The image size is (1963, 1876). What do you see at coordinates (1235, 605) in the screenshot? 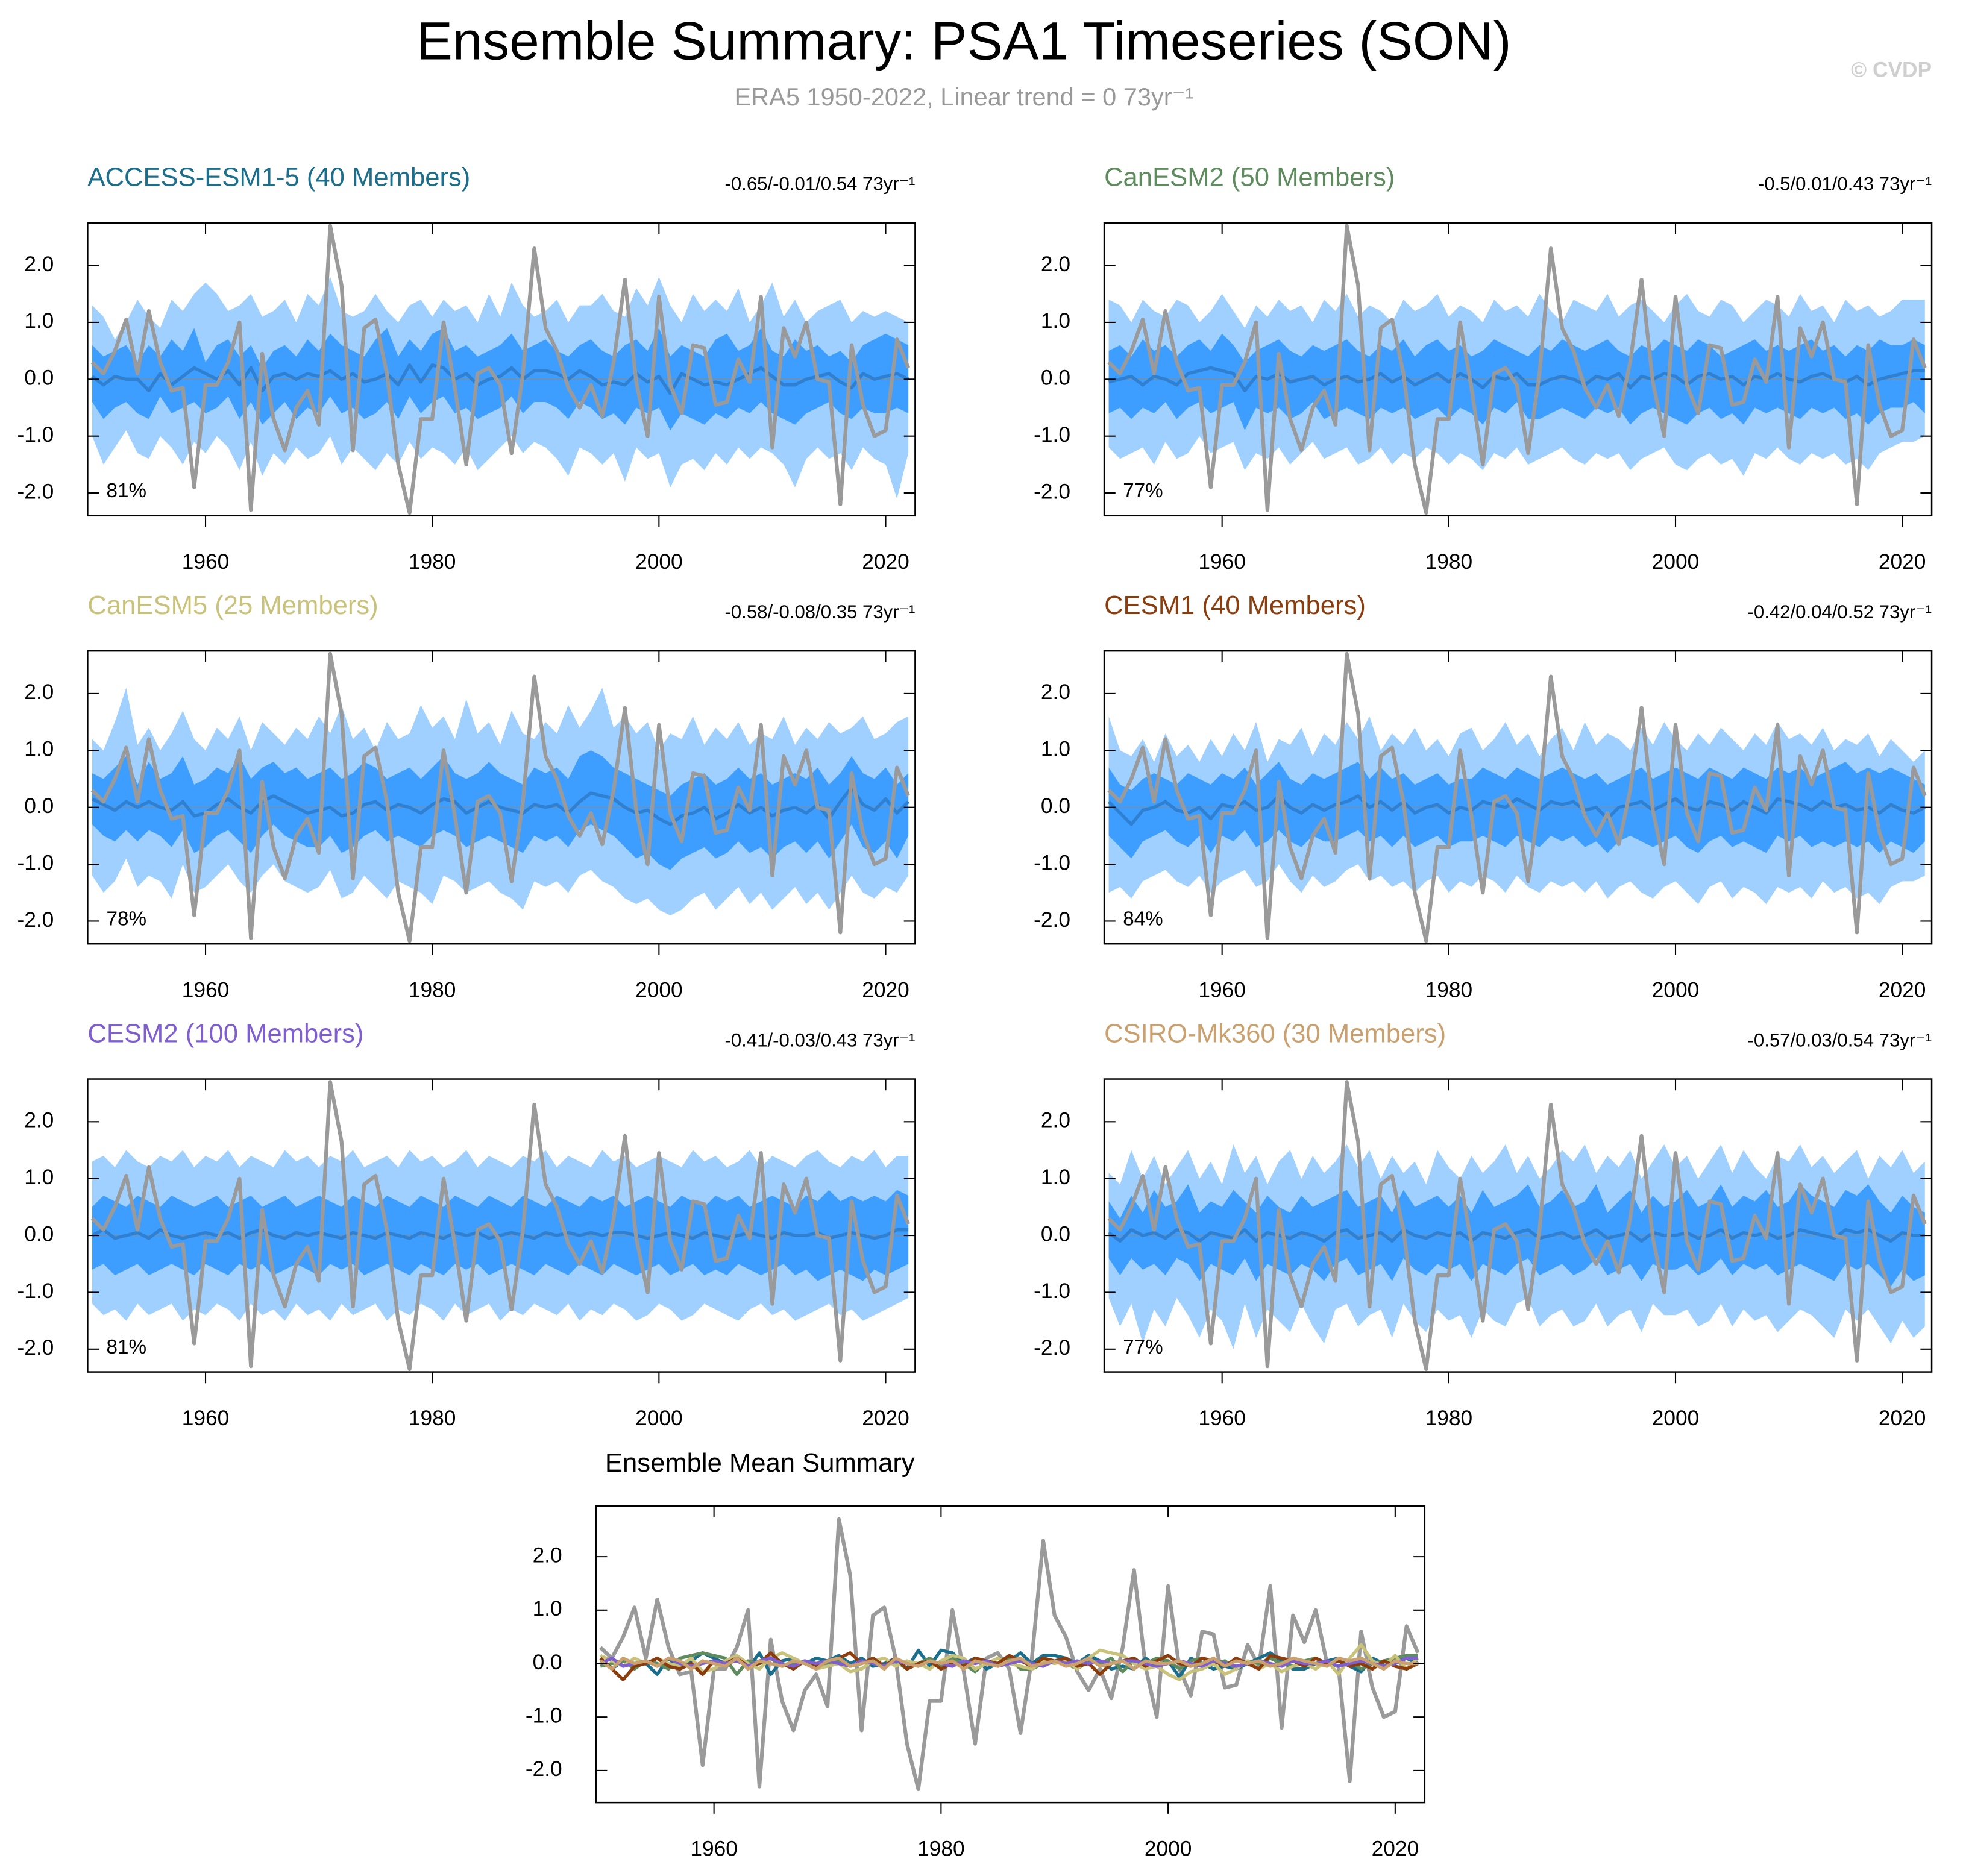
I see `panel-title: CESM1 (40 Members)` at bounding box center [1235, 605].